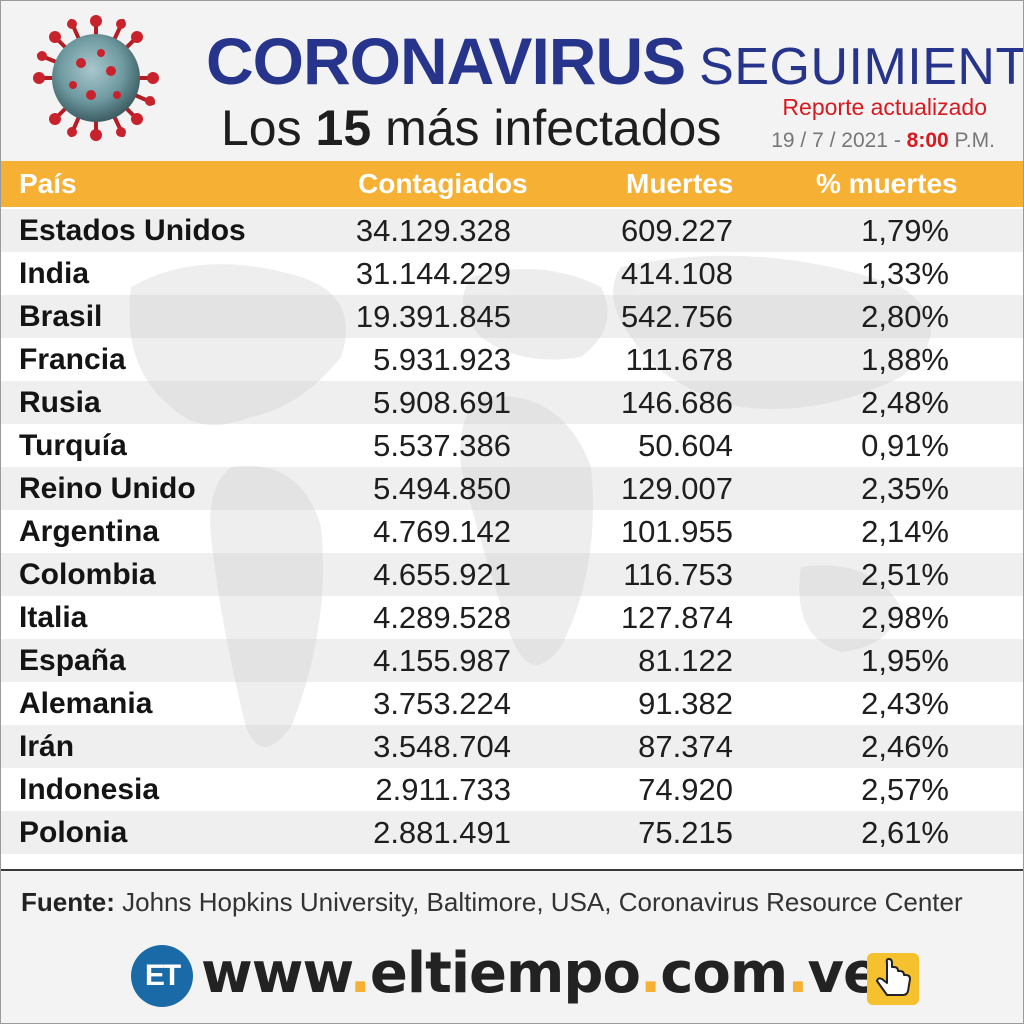  What do you see at coordinates (905, 230) in the screenshot?
I see `death-pct-value: 1,79%` at bounding box center [905, 230].